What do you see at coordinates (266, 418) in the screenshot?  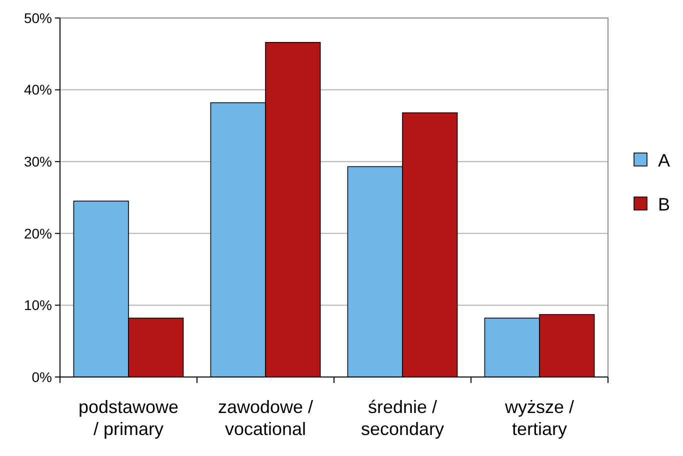 I see `x-tick-label: zawodowe / vocational` at bounding box center [266, 418].